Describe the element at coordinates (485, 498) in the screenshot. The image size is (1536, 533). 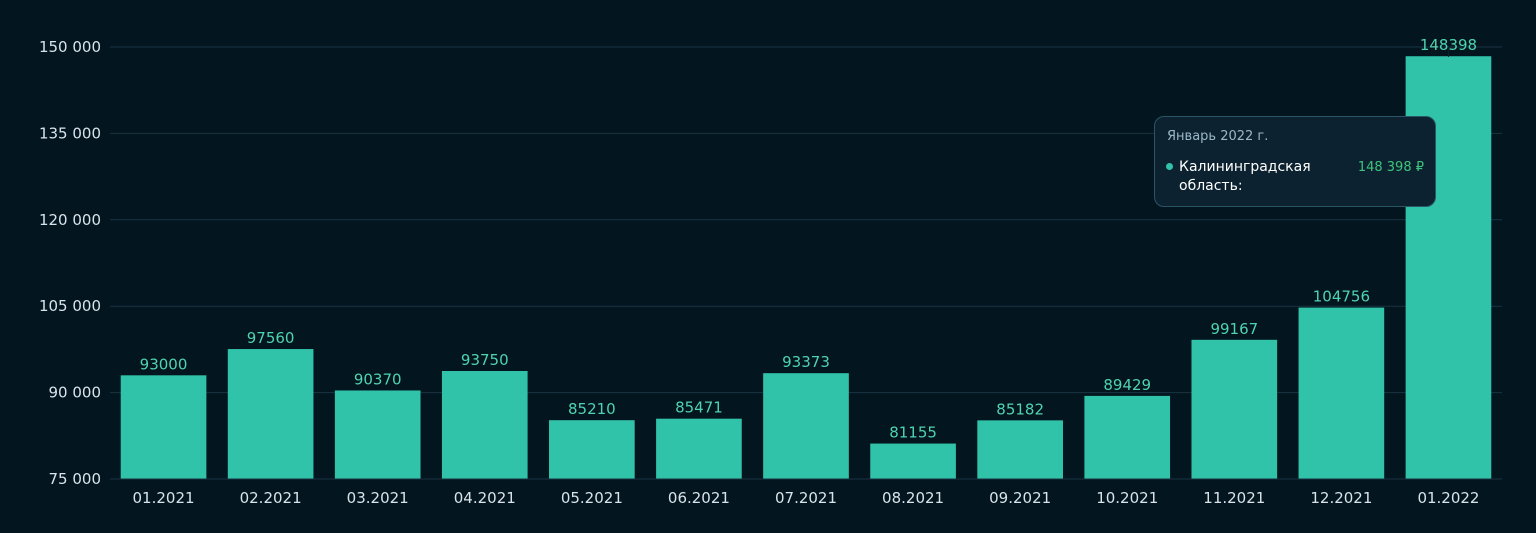
I see `x-tick-label: 04.2021` at that location.